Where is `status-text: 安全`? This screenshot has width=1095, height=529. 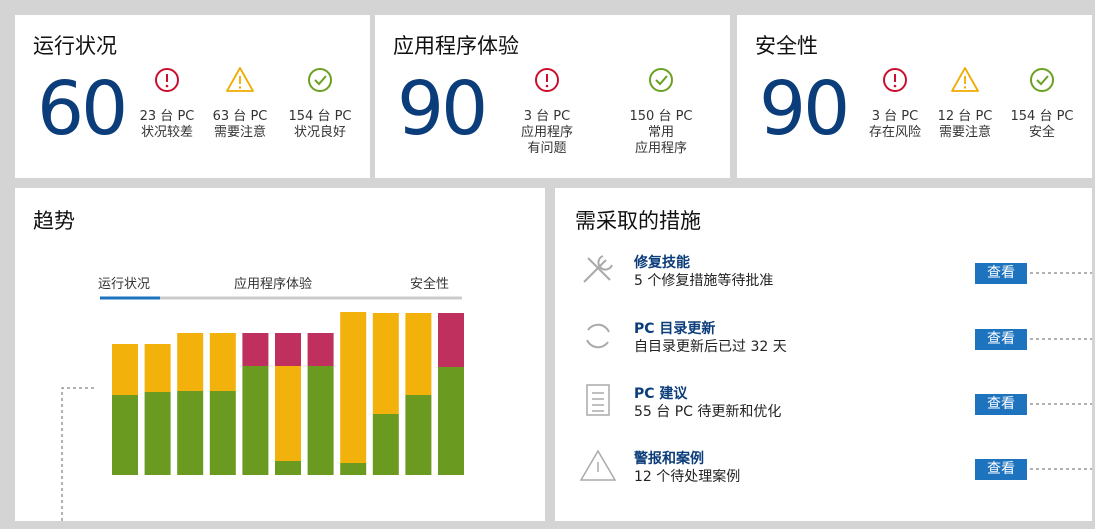 status-text: 安全 is located at coordinates (1042, 132).